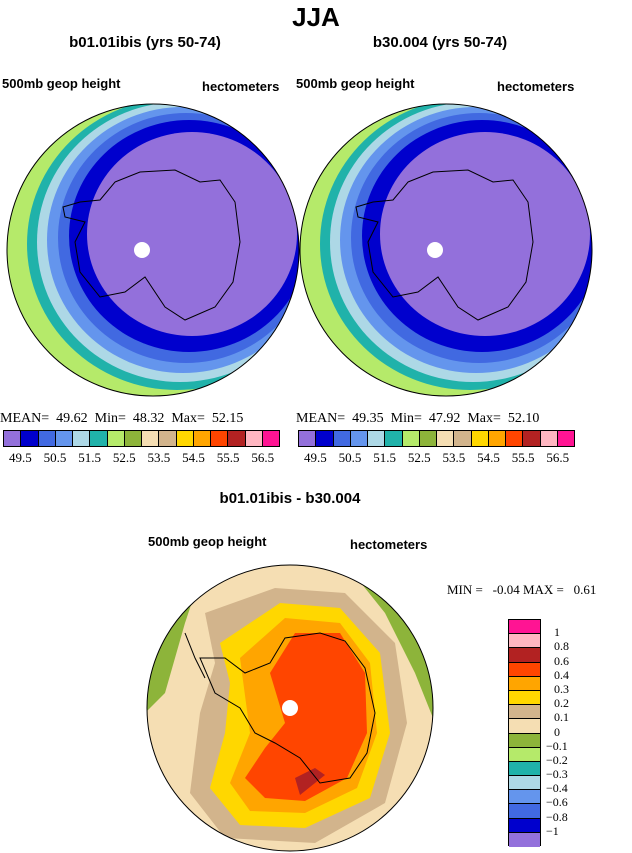 The height and width of the screenshot is (853, 632). I want to click on difference-minmax: MIN = -0.04 MAX = 0.61, so click(522, 589).